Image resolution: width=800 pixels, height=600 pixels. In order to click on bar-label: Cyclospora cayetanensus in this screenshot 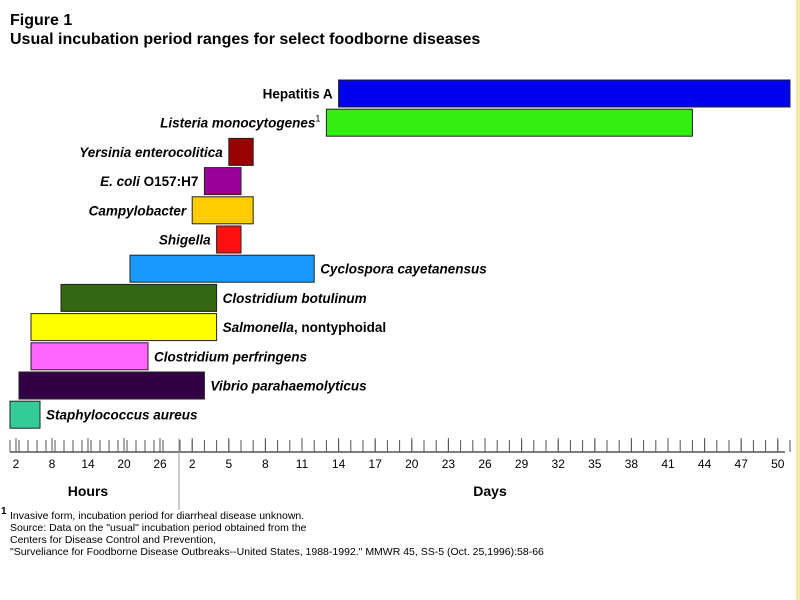, I will do `click(403, 269)`.